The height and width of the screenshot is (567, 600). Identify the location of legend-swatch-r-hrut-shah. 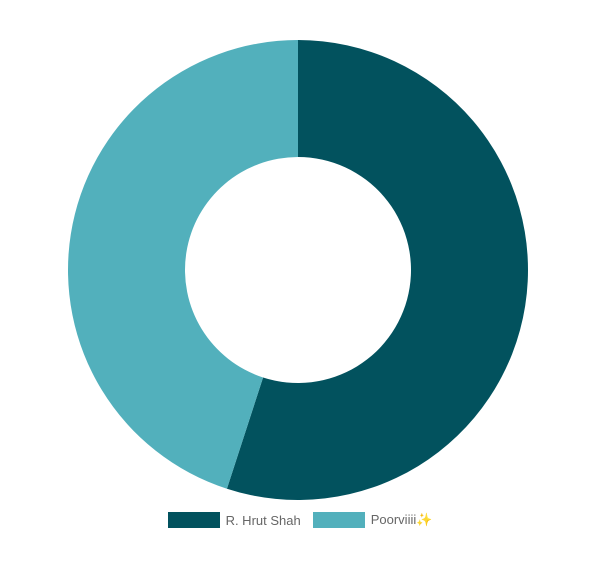
(193, 520).